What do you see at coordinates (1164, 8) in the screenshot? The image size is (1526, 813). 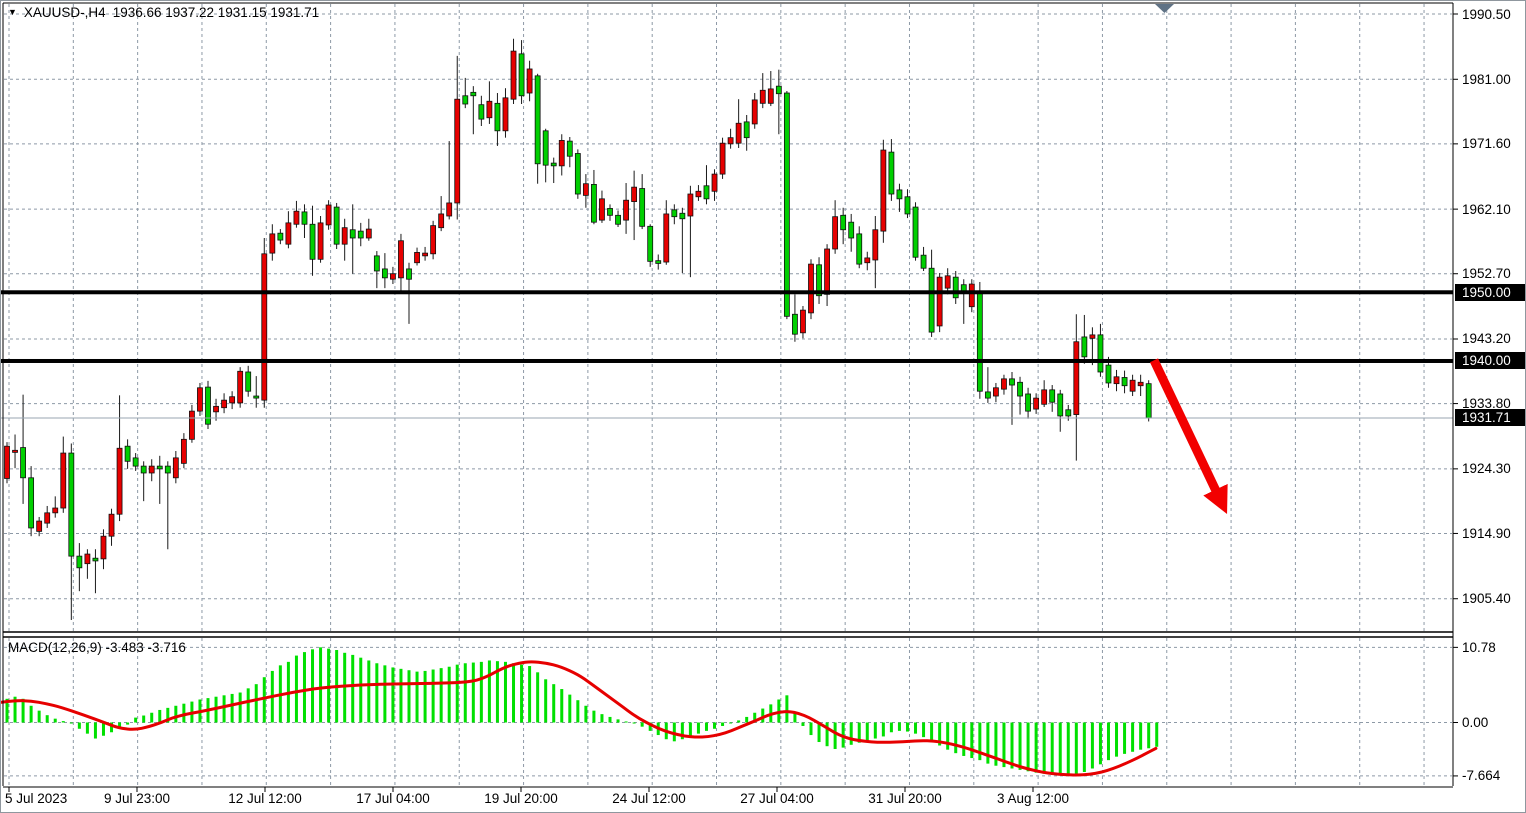 I see `chart-shift-marker` at bounding box center [1164, 8].